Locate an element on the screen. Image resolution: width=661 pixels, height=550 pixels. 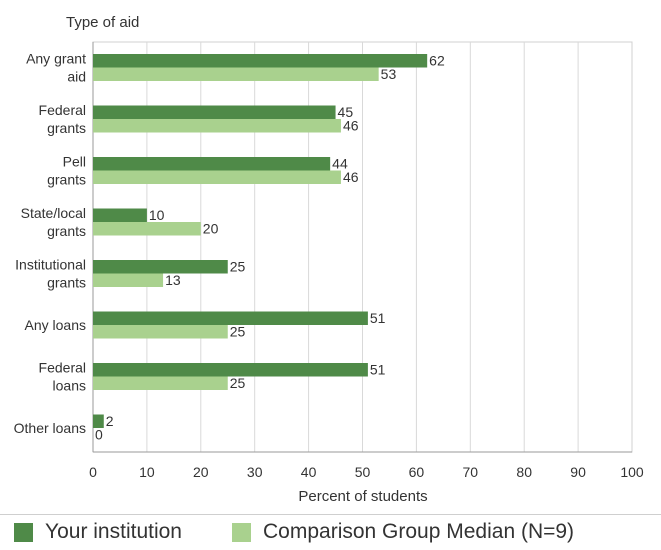
value-label-your-institution-pell-grants: 44 is located at coordinates (340, 164).